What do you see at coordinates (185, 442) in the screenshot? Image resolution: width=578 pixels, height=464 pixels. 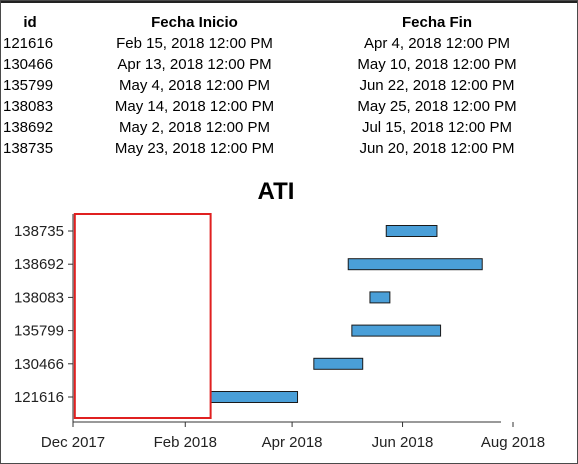 I see `x-tick-label: Feb 2018` at bounding box center [185, 442].